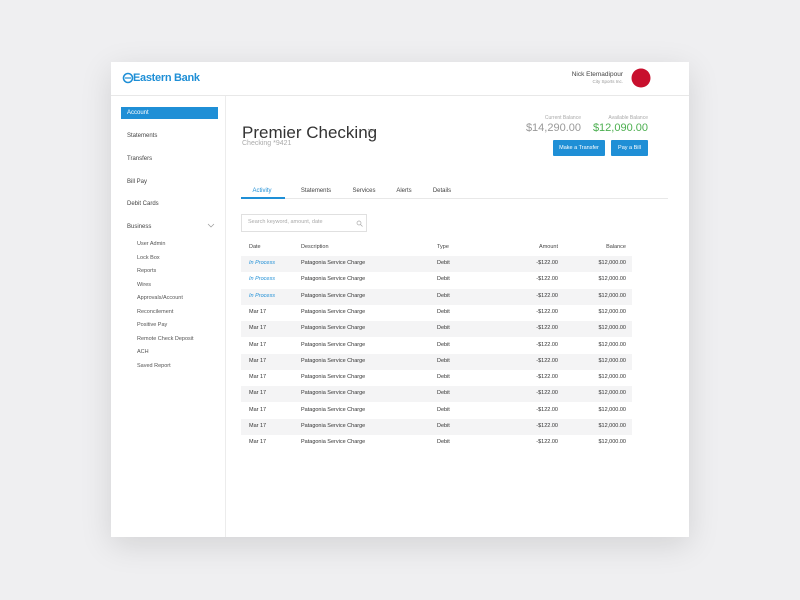 This screenshot has height=600, width=800. Describe the element at coordinates (144, 284) in the screenshot. I see `sidebar-sub-item: Wires` at that location.